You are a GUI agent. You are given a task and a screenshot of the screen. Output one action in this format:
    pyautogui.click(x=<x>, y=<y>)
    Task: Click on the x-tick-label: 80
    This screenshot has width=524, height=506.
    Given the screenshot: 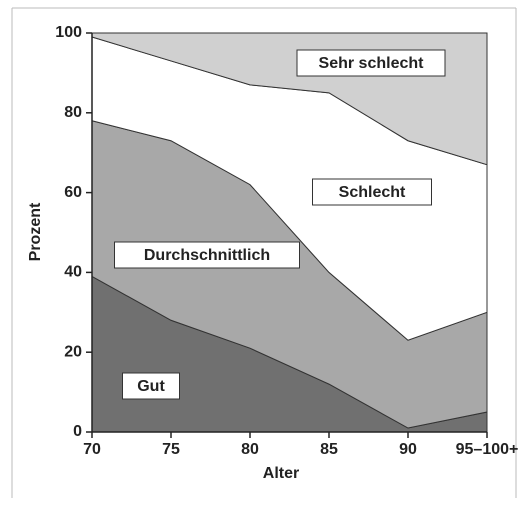 What is the action you would take?
    pyautogui.click(x=250, y=449)
    